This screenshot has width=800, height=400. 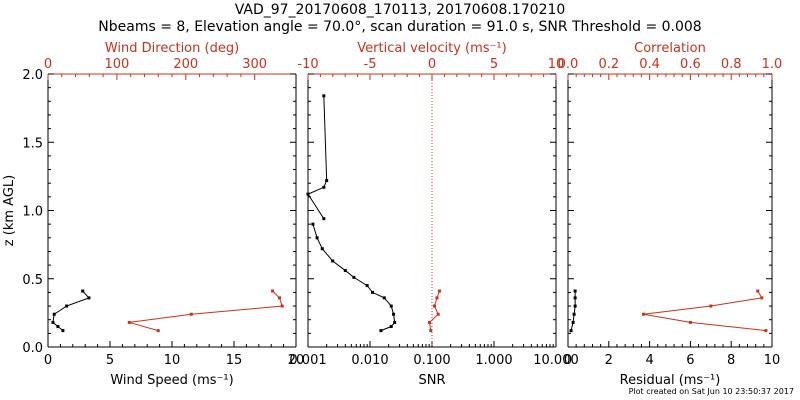 I want to click on top-tick-label: 10, so click(x=556, y=64).